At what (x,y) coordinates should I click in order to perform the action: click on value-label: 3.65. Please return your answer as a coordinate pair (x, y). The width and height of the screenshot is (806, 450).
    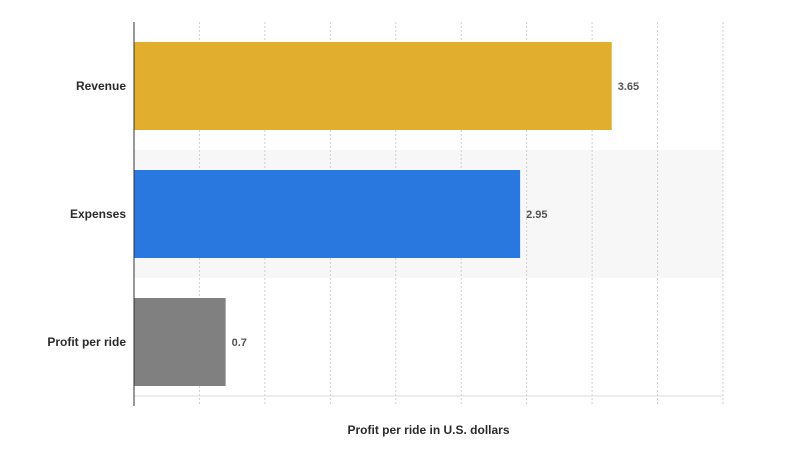
    Looking at the image, I should click on (628, 87).